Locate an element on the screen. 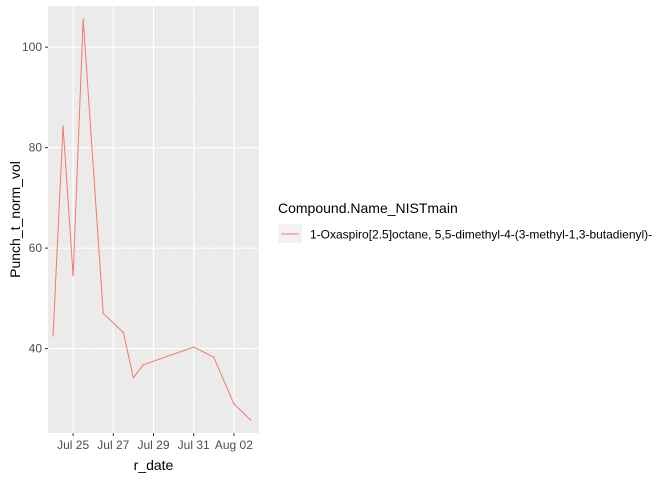 The width and height of the screenshot is (672, 485). x-tick-label: Aug 02 is located at coordinates (234, 445).